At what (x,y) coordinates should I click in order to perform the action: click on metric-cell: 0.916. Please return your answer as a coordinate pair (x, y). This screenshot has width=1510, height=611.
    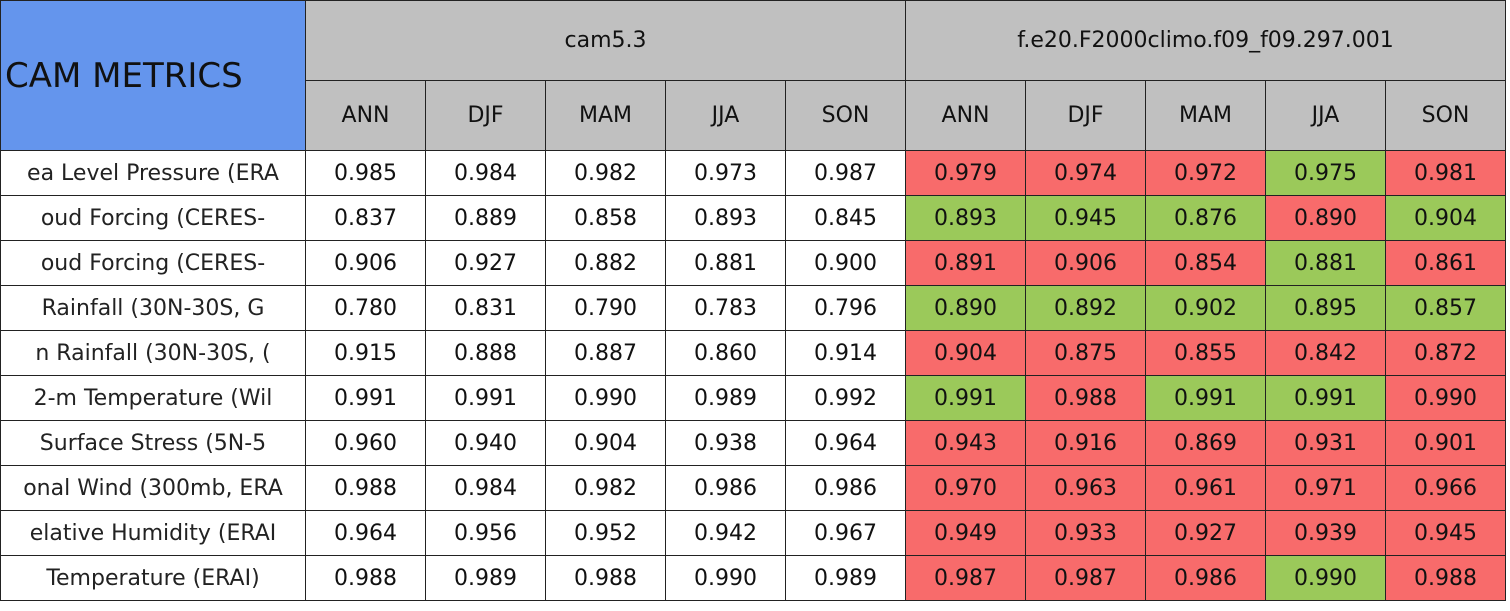
    Looking at the image, I should click on (1085, 443).